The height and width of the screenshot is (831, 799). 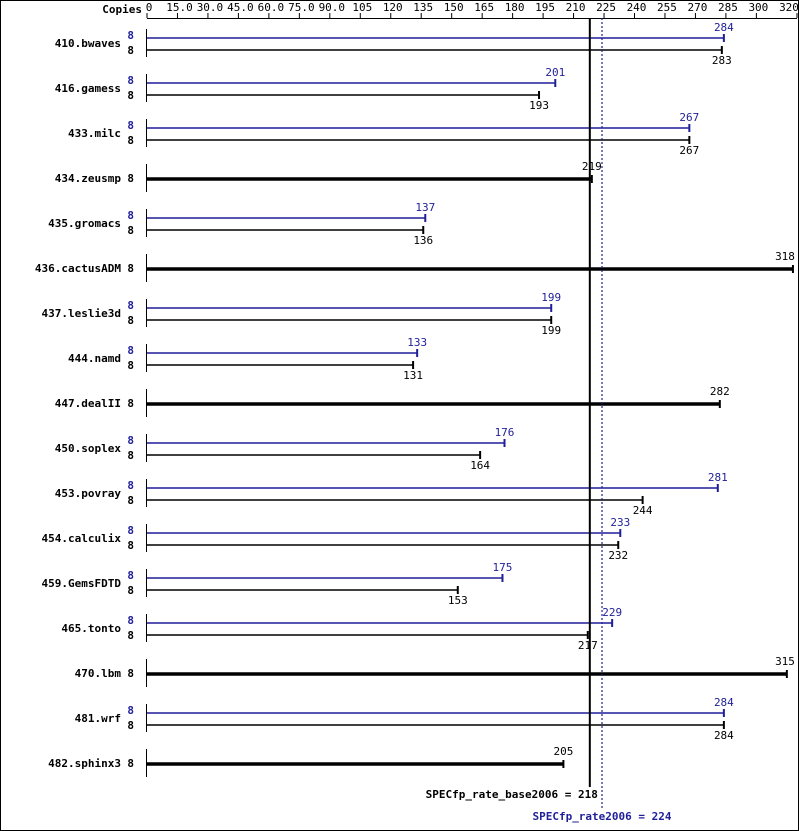 I want to click on peak-value-label: 175, so click(x=503, y=567).